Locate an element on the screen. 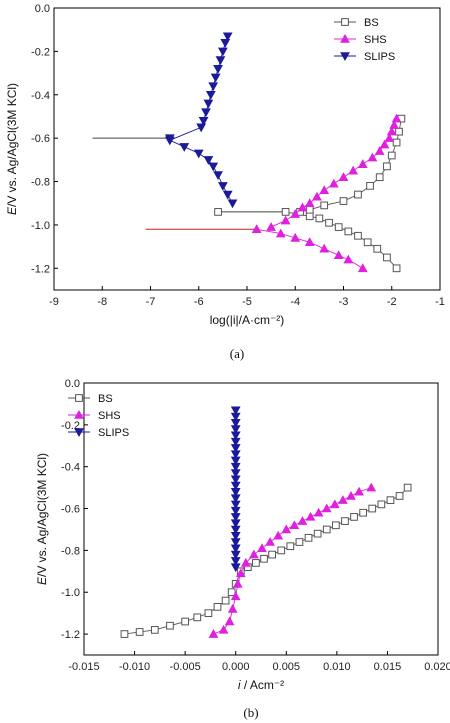 The image size is (450, 723). x-tick-label: -0.015 is located at coordinates (83, 667).